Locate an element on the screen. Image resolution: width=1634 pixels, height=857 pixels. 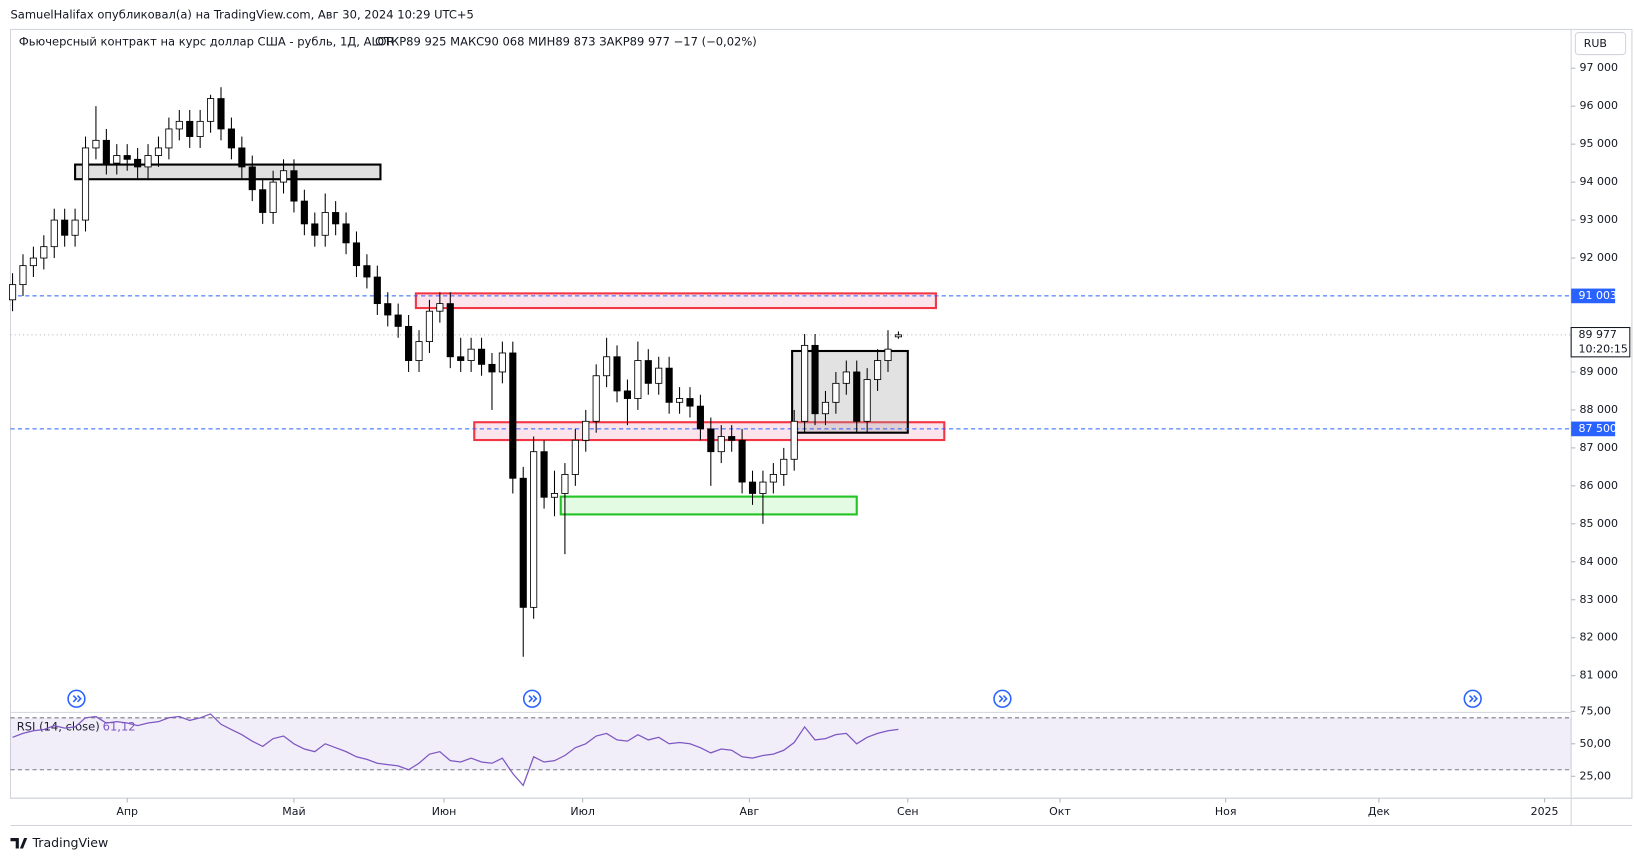
last-price-badge is located at coordinates (1600, 342).